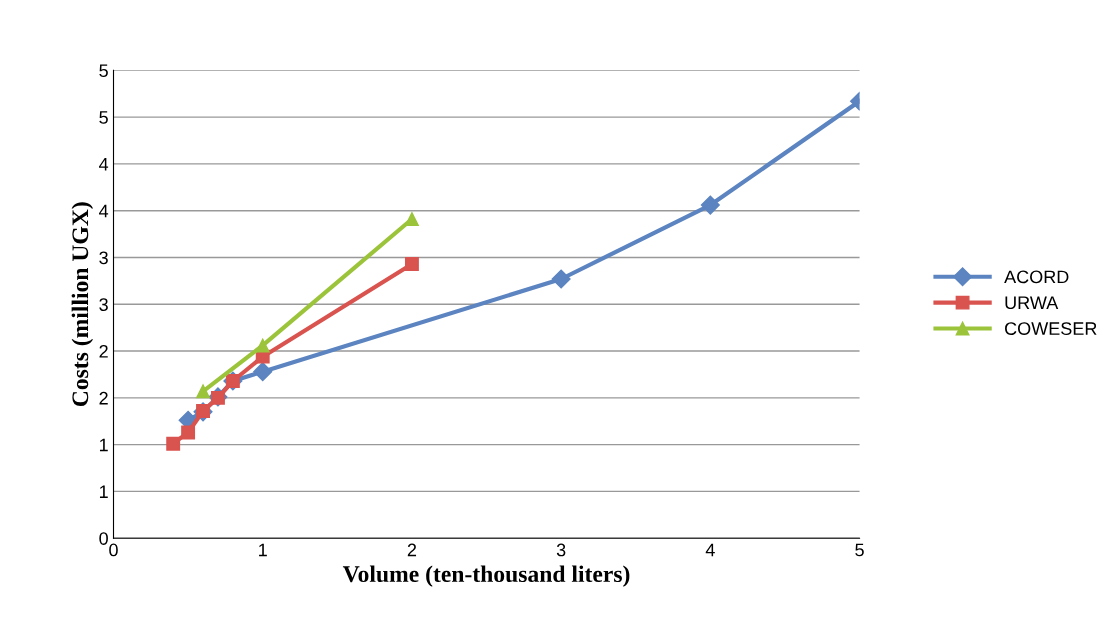 The width and height of the screenshot is (1102, 628). What do you see at coordinates (82, 304) in the screenshot?
I see `y-axis-title: Costs (million UGX)` at bounding box center [82, 304].